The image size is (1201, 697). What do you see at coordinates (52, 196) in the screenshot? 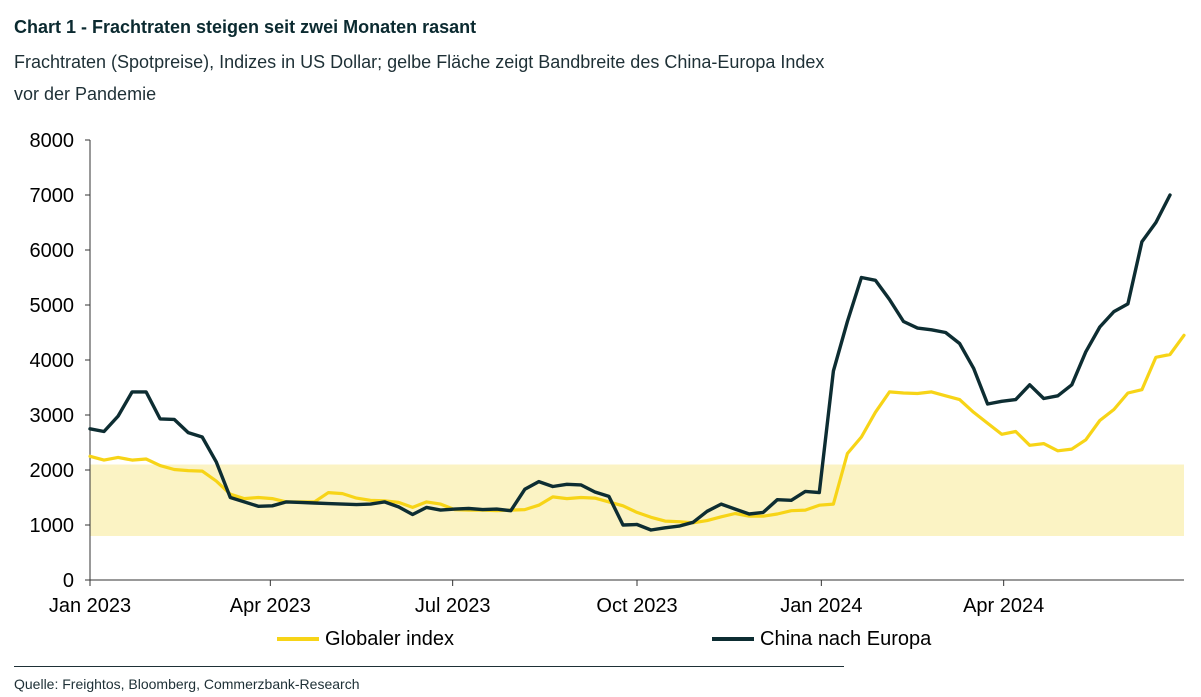
I see `y-tick-label: 7000` at bounding box center [52, 196].